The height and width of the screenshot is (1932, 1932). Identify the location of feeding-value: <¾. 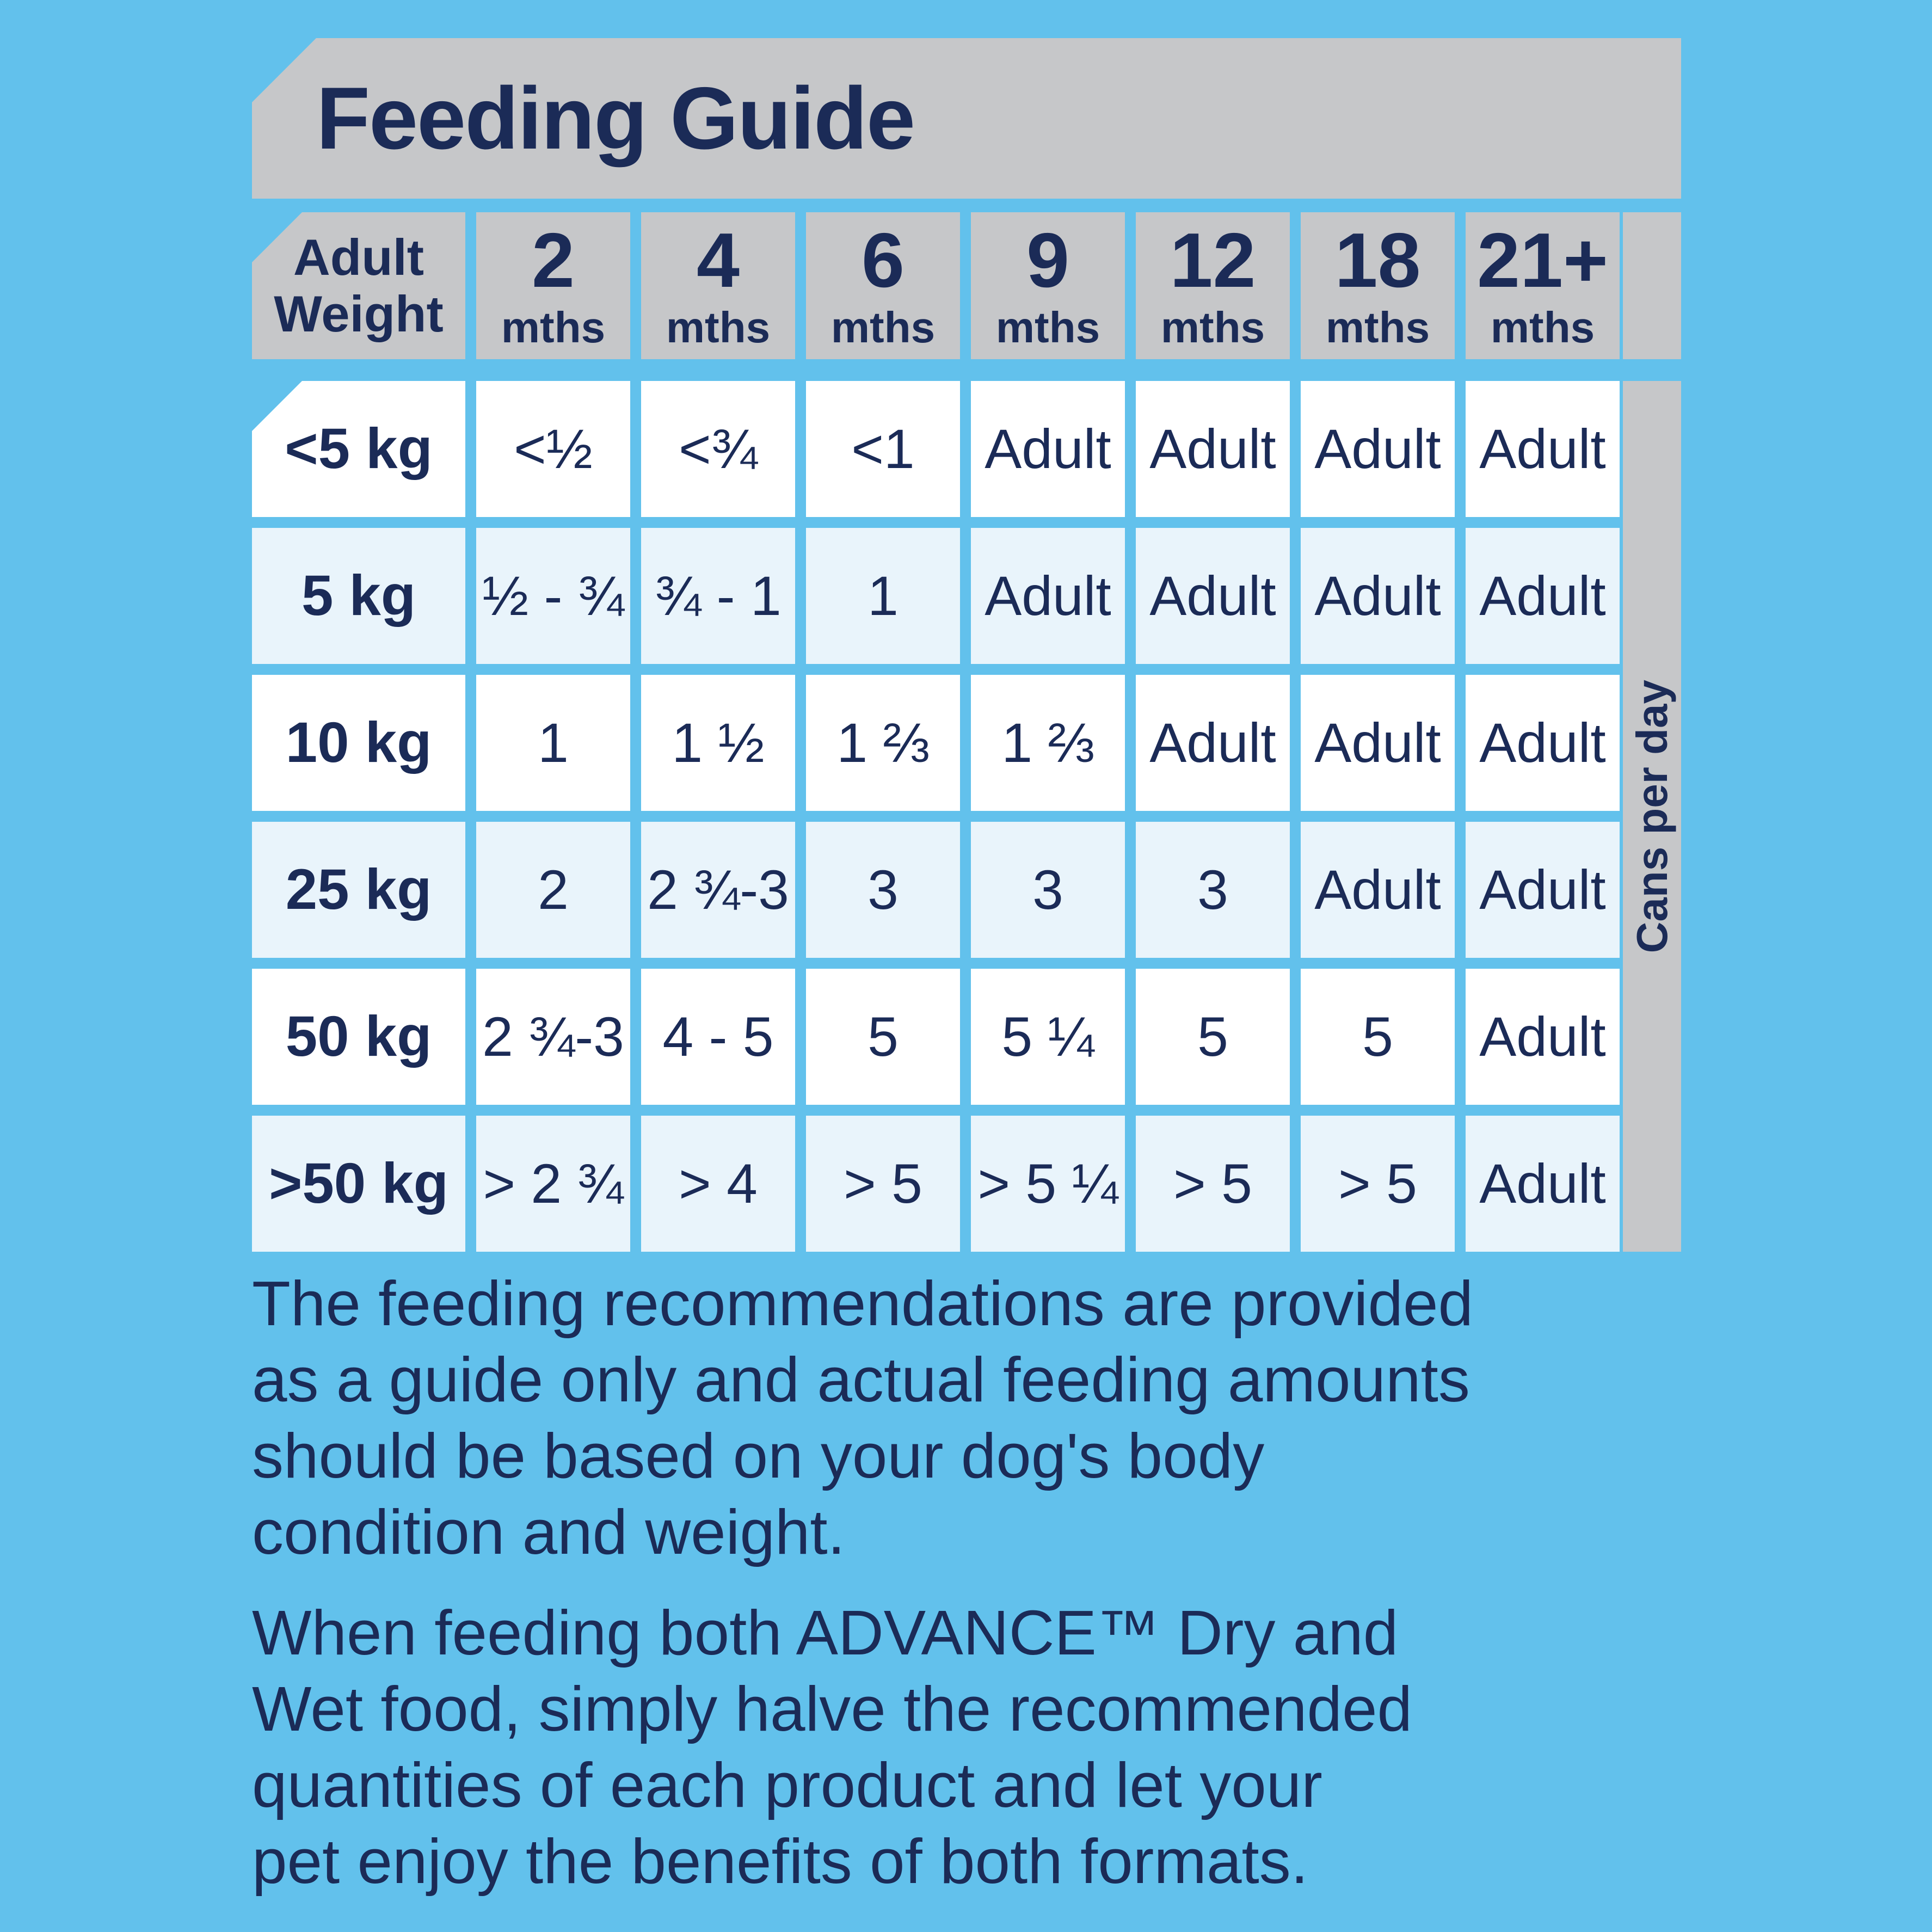
(718, 449).